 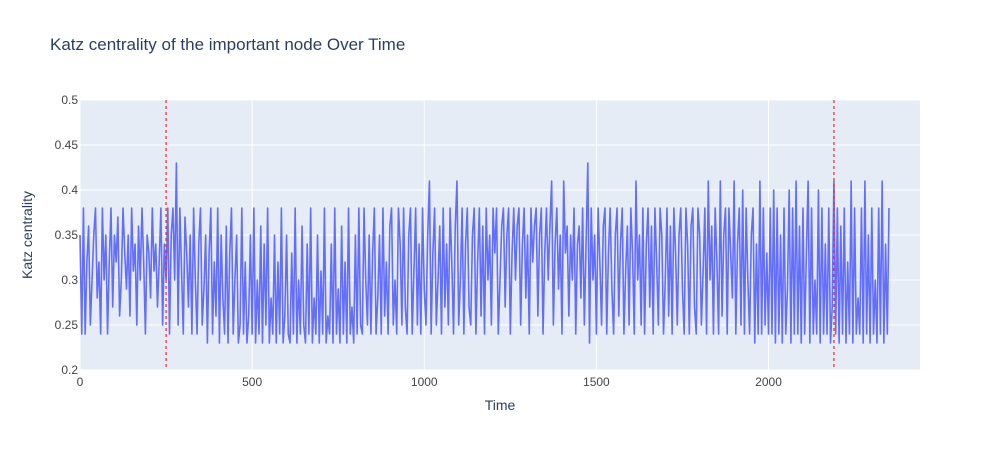 What do you see at coordinates (80, 382) in the screenshot?
I see `x-tick-label: 0` at bounding box center [80, 382].